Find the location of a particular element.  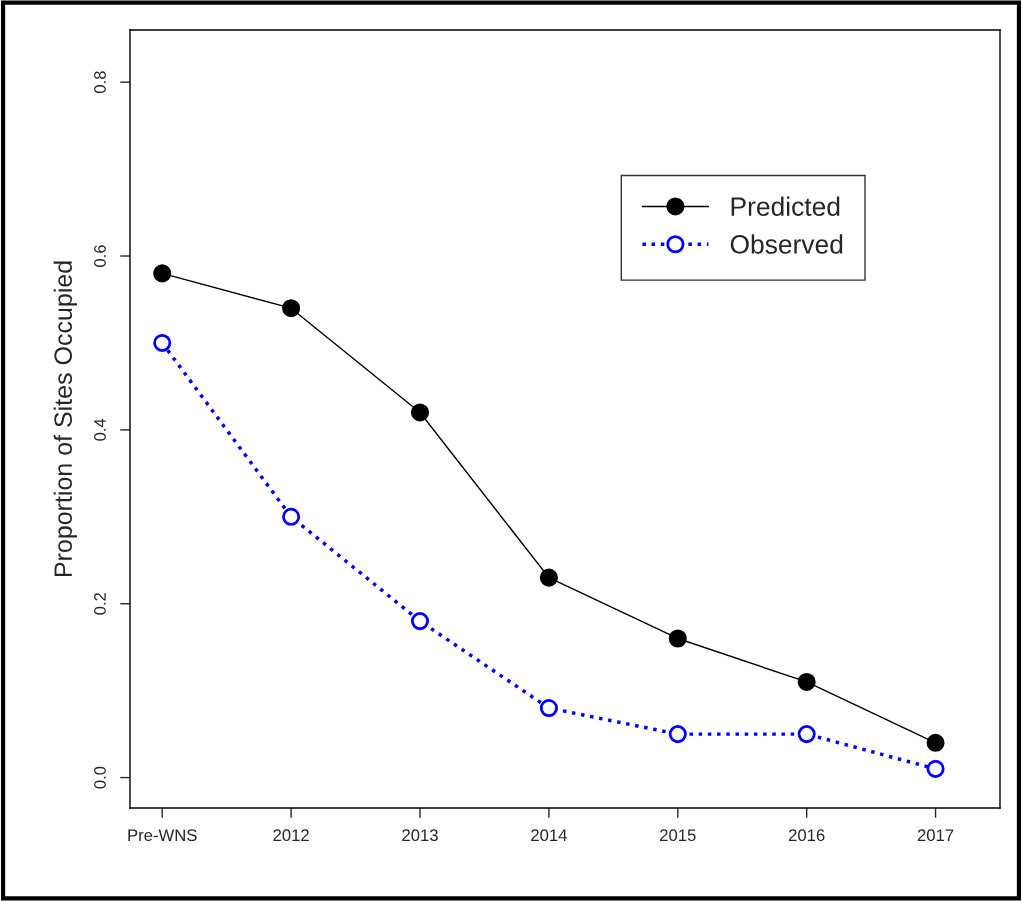

y-tick-label: 0.2 is located at coordinates (100, 603).